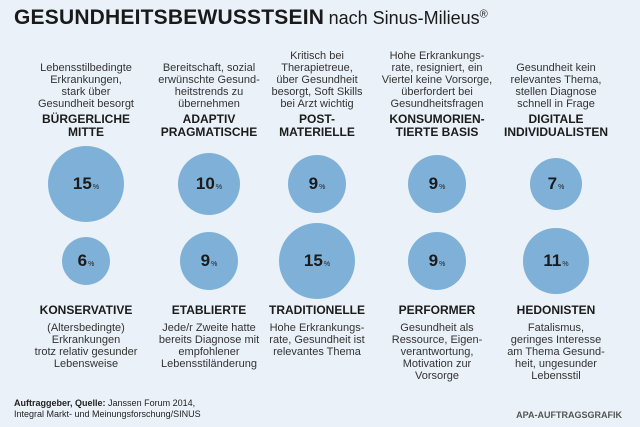 This screenshot has width=640, height=427. What do you see at coordinates (437, 310) in the screenshot?
I see `milieu-name: PERFORMER` at bounding box center [437, 310].